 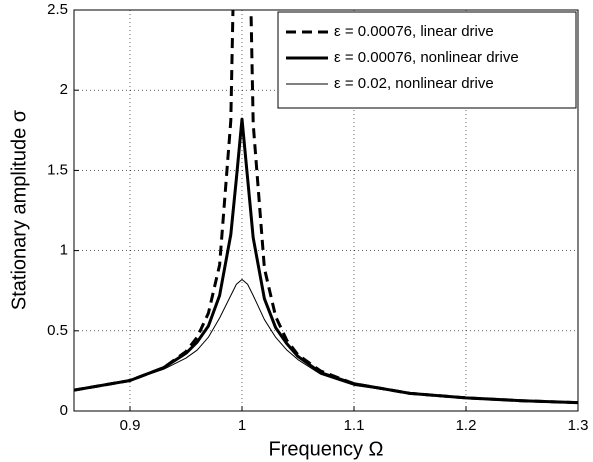 What do you see at coordinates (57, 169) in the screenshot?
I see `y-tick-label: 1.5` at bounding box center [57, 169].